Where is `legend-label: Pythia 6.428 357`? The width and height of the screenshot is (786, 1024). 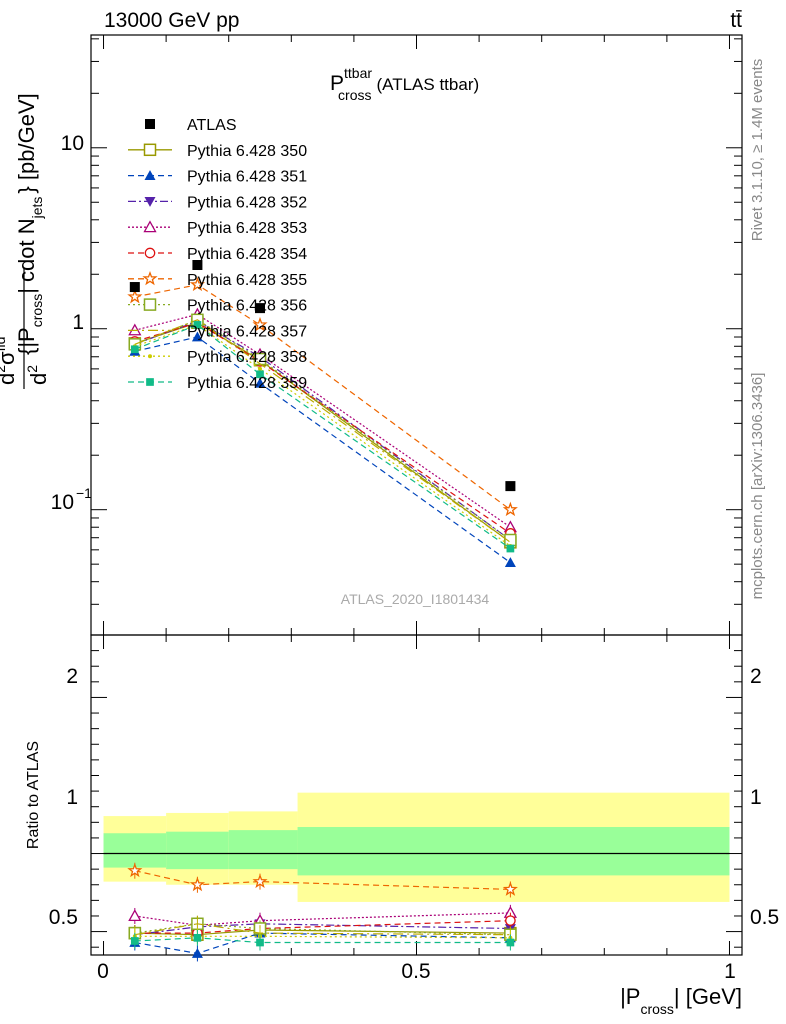
legend-label: Pythia 6.428 357 is located at coordinates (247, 331).